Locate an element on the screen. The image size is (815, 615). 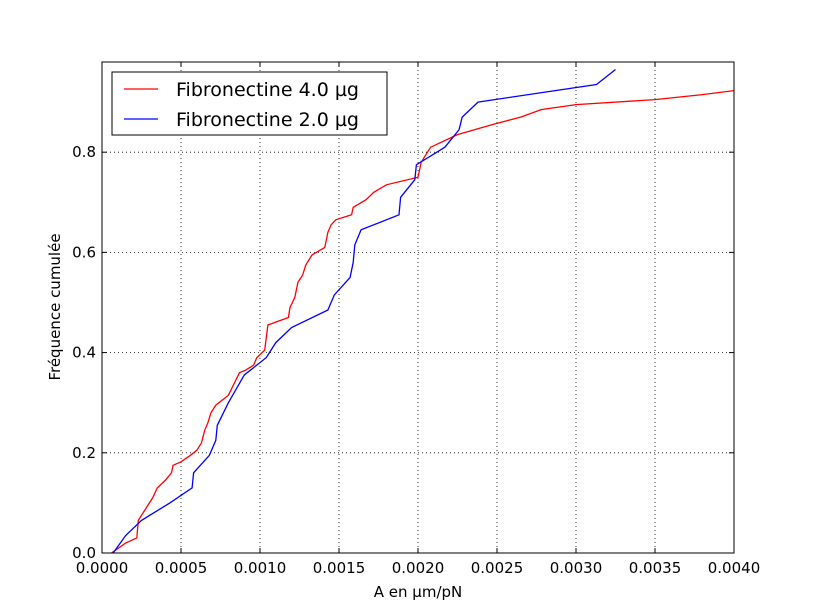
y-tick-label: 0.6 is located at coordinates (84, 252).